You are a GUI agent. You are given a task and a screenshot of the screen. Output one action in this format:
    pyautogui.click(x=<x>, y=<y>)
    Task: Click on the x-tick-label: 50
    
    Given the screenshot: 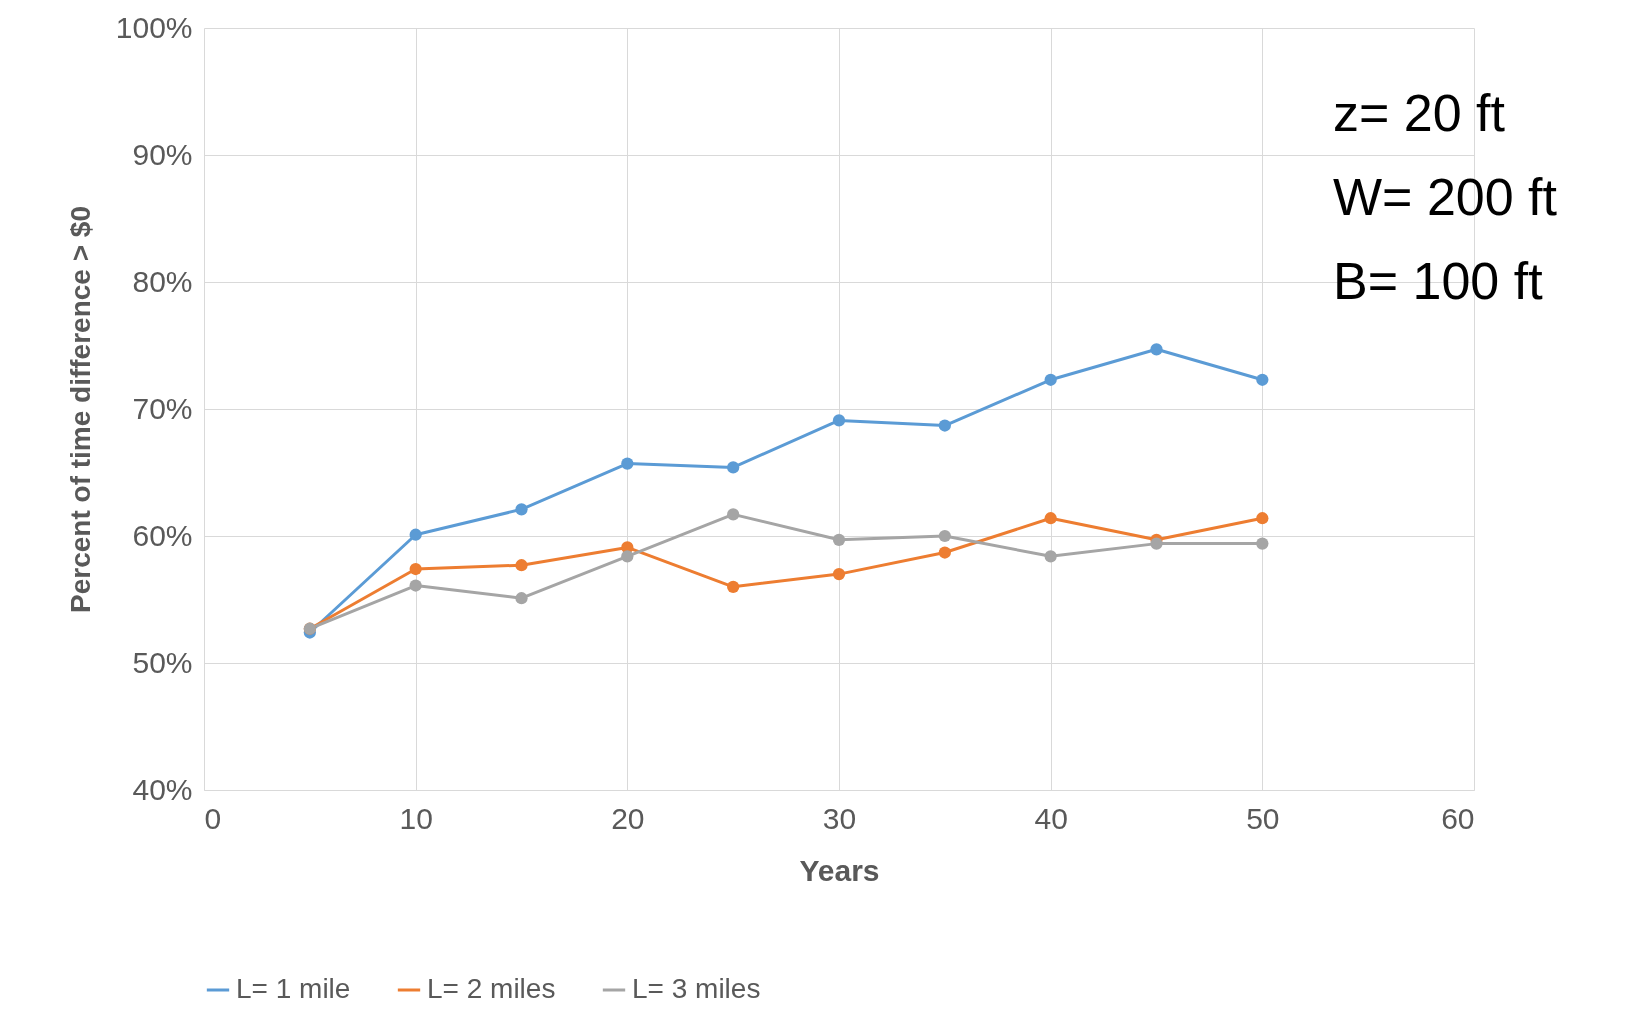 What is the action you would take?
    pyautogui.click(x=1263, y=818)
    